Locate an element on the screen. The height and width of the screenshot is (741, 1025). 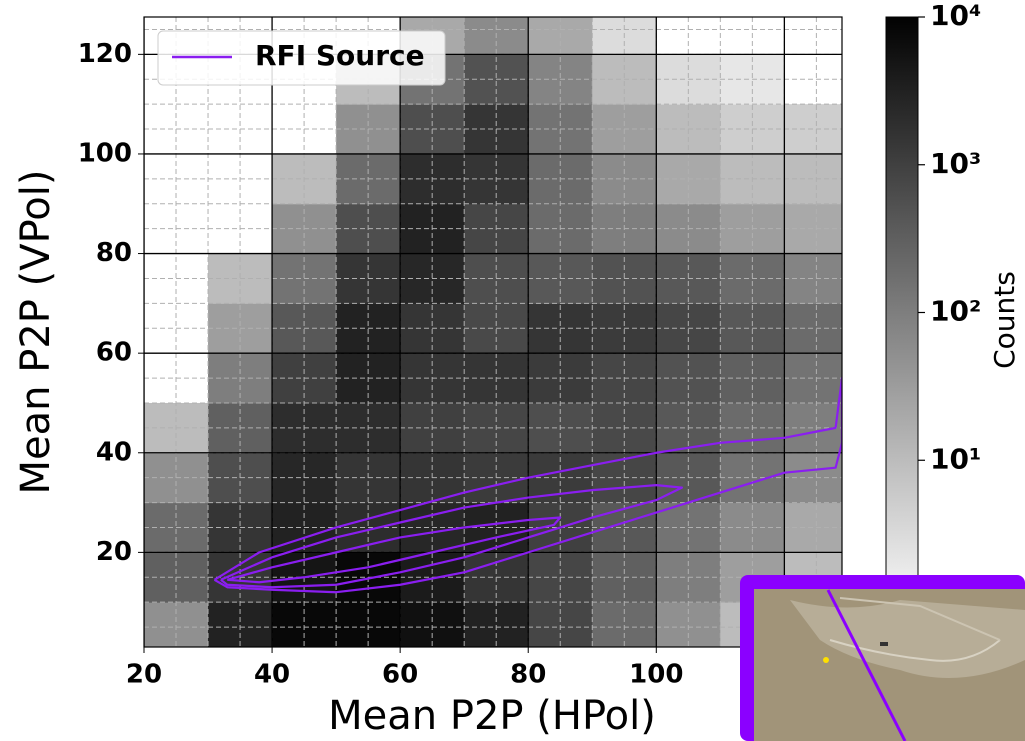
x-tick-label: 100 is located at coordinates (656, 675).